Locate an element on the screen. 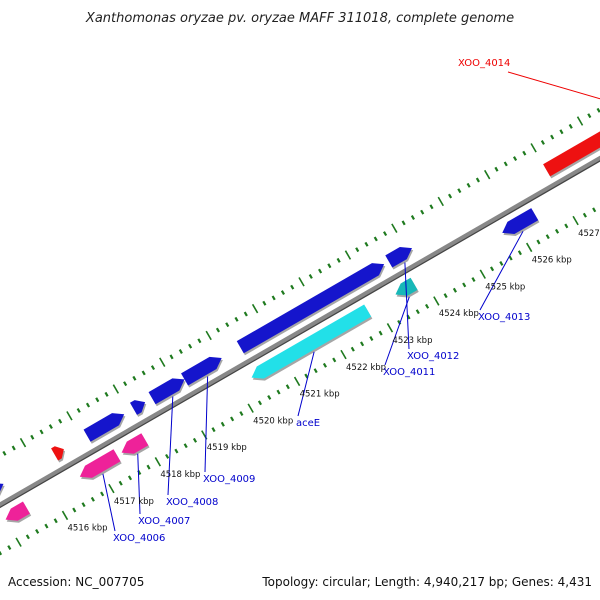 This screenshot has height=600, width=600. kbp-label: 4520 kbp is located at coordinates (273, 421).